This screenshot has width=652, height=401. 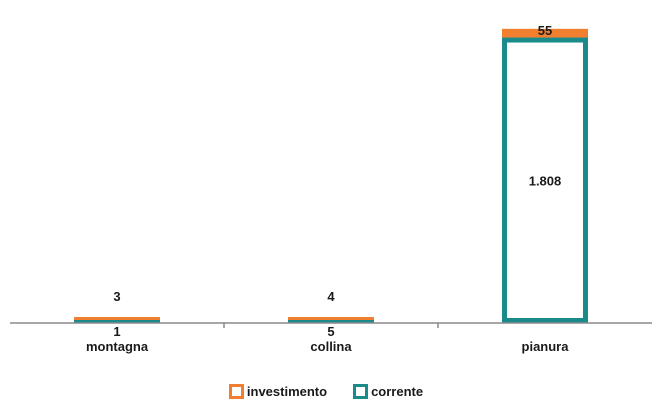 What do you see at coordinates (361, 391) in the screenshot?
I see `legend-swatch-corrente` at bounding box center [361, 391].